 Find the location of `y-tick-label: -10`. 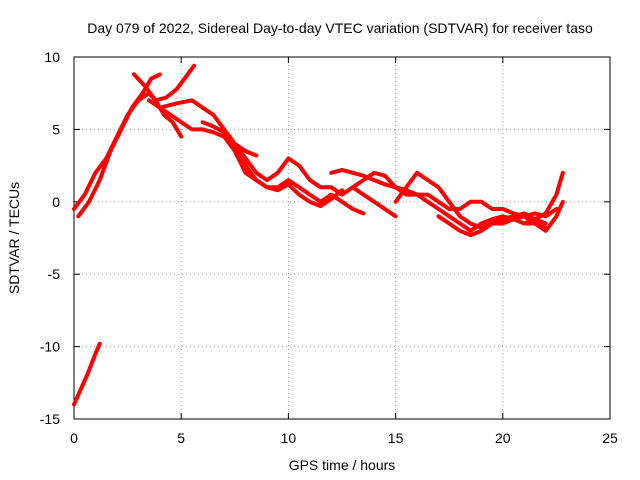

y-tick-label: -10 is located at coordinates (50, 347).